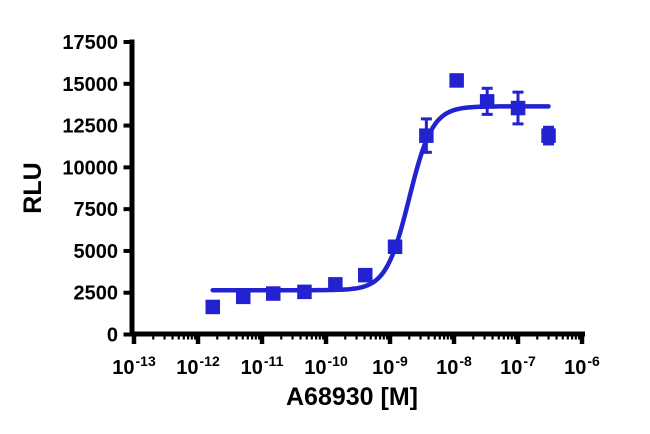  What do you see at coordinates (326, 366) in the screenshot?
I see `x-tick-label: 10⁻¹⁰` at bounding box center [326, 366].